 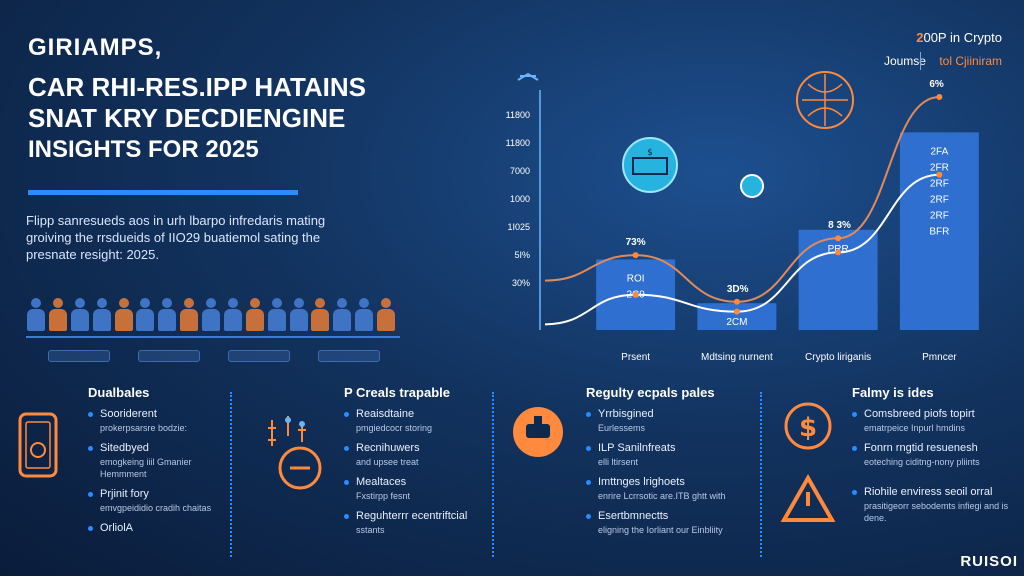 What do you see at coordinates (383, 496) in the screenshot?
I see `item-sub: Fxstirpp fesnt` at bounding box center [383, 496].